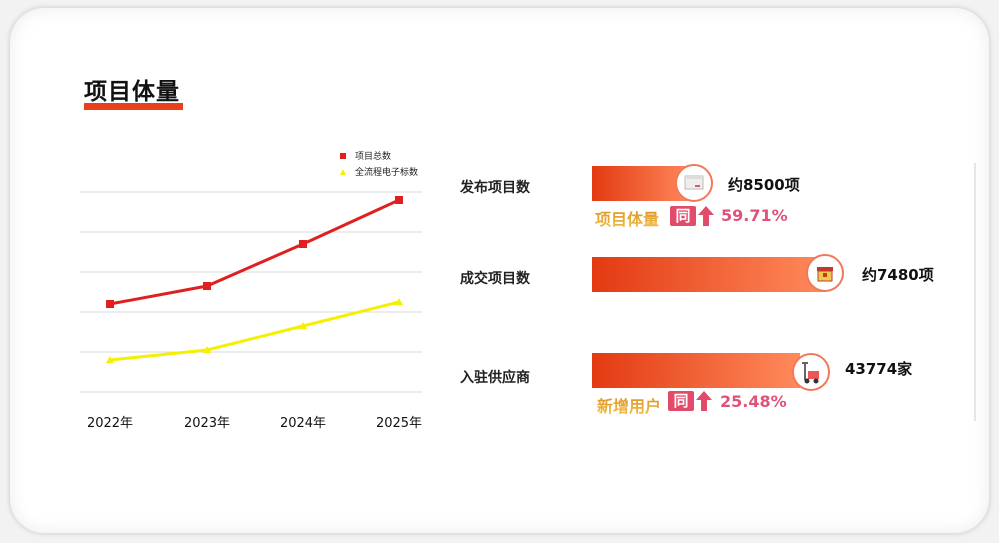 This screenshot has width=999, height=543. I want to click on metric-bar-closed, so click(709, 274).